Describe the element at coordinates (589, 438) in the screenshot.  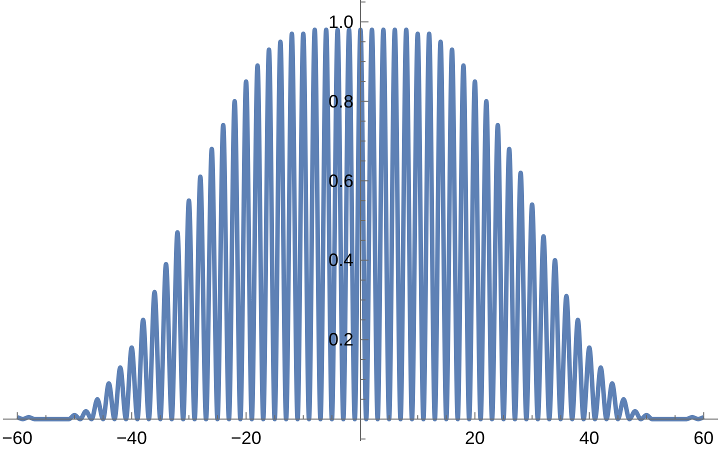
I see `x-tick-label: 40` at that location.